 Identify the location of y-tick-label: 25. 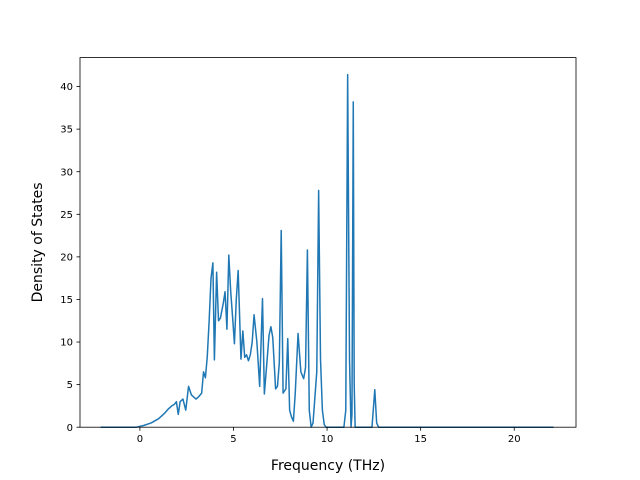
(66, 215).